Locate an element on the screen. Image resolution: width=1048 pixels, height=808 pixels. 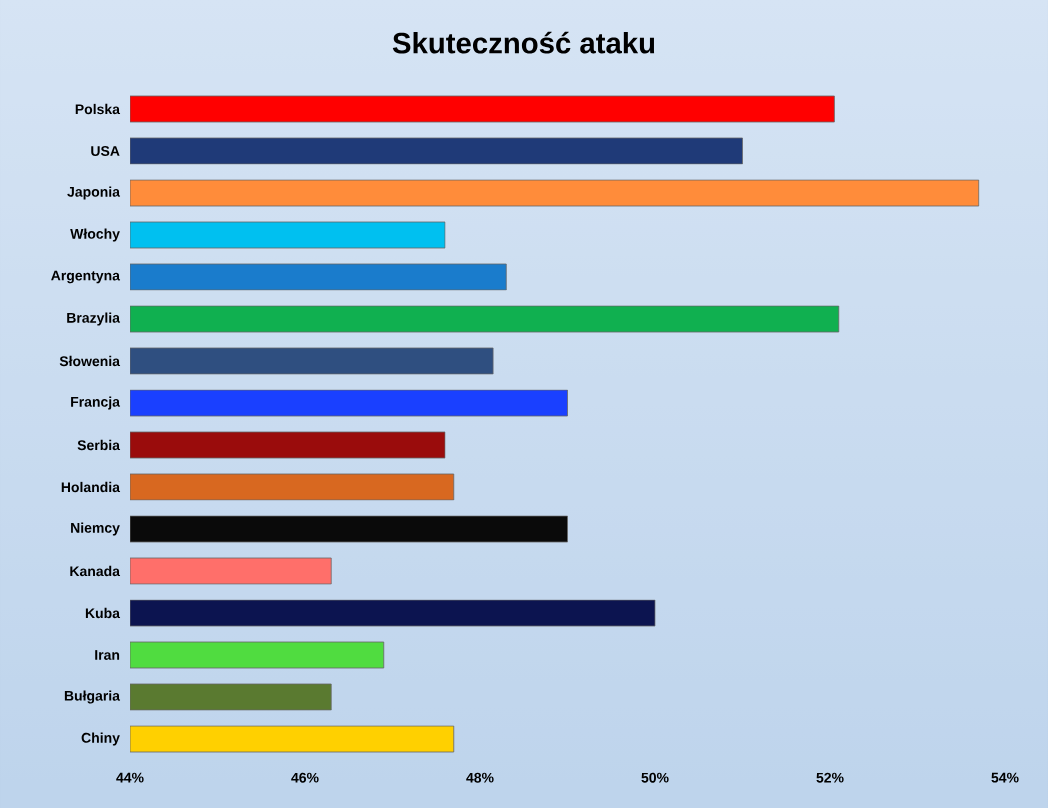
chart-title: Skuteczność ataku is located at coordinates (523, 42).